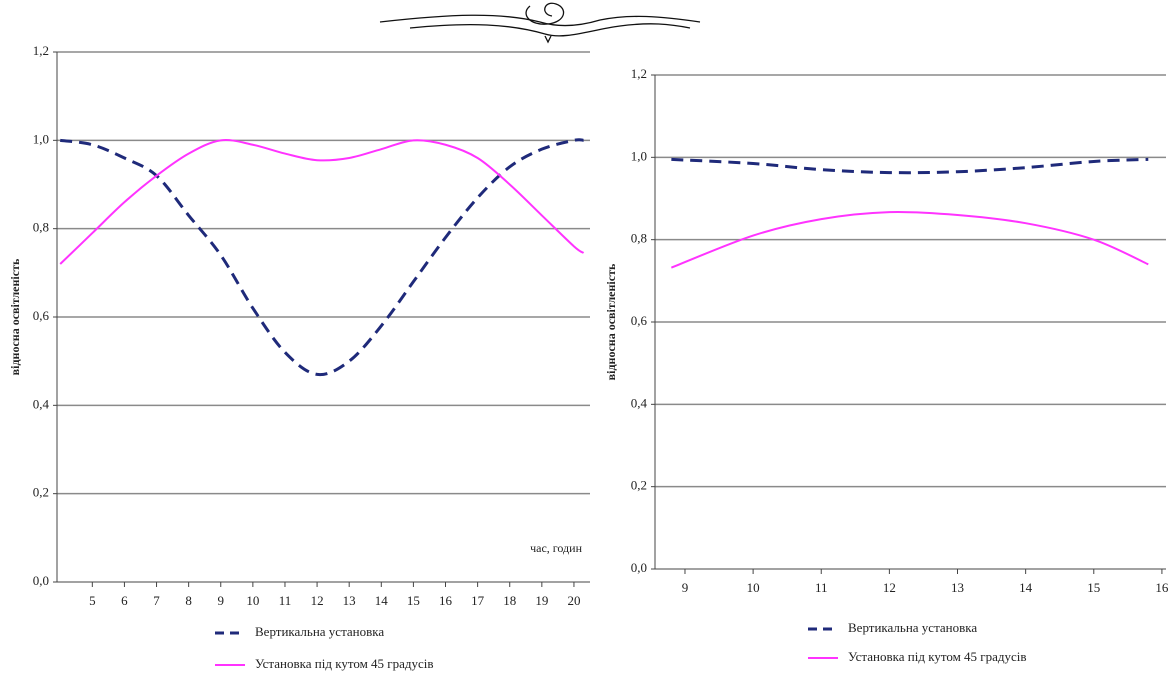  Describe the element at coordinates (156, 600) in the screenshot. I see `x-tick-label: 7` at that location.